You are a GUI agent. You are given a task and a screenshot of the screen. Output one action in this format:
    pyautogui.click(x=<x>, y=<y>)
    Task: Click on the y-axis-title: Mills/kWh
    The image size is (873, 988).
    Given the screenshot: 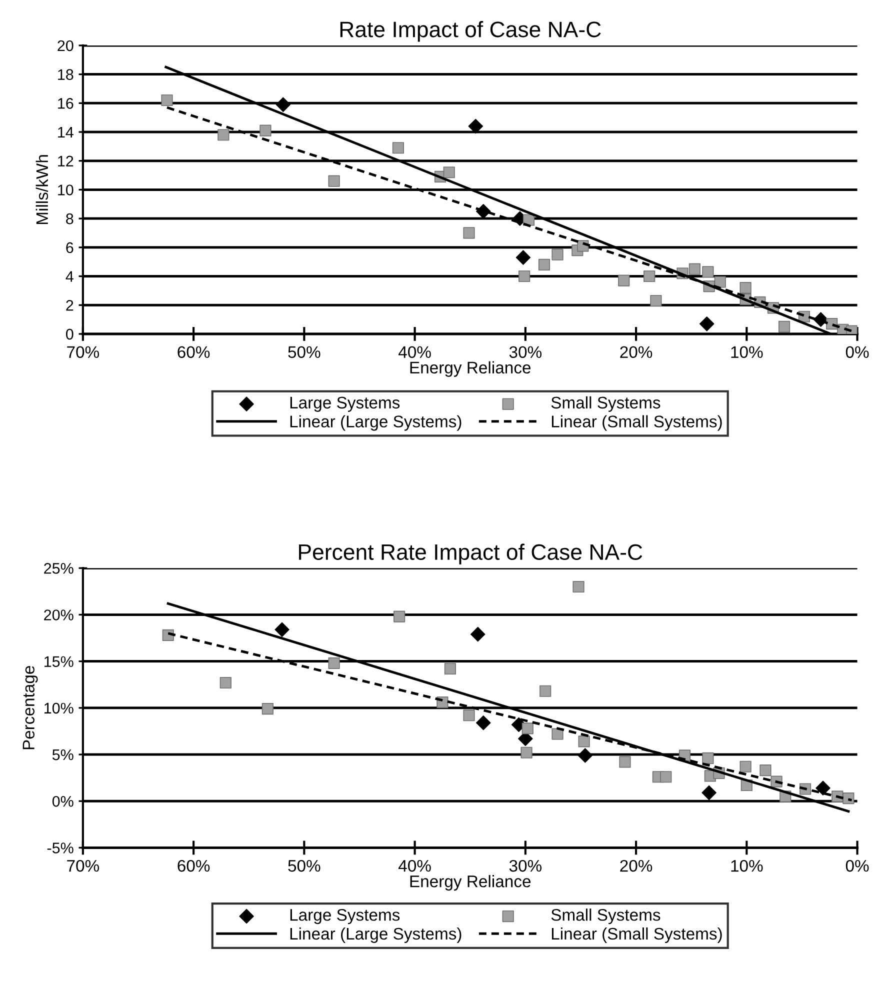 What is the action you would take?
    pyautogui.click(x=42, y=189)
    